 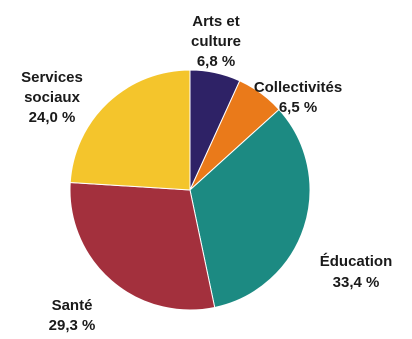 What do you see at coordinates (52, 77) in the screenshot?
I see `label-services-sociaux-line1: Services` at bounding box center [52, 77].